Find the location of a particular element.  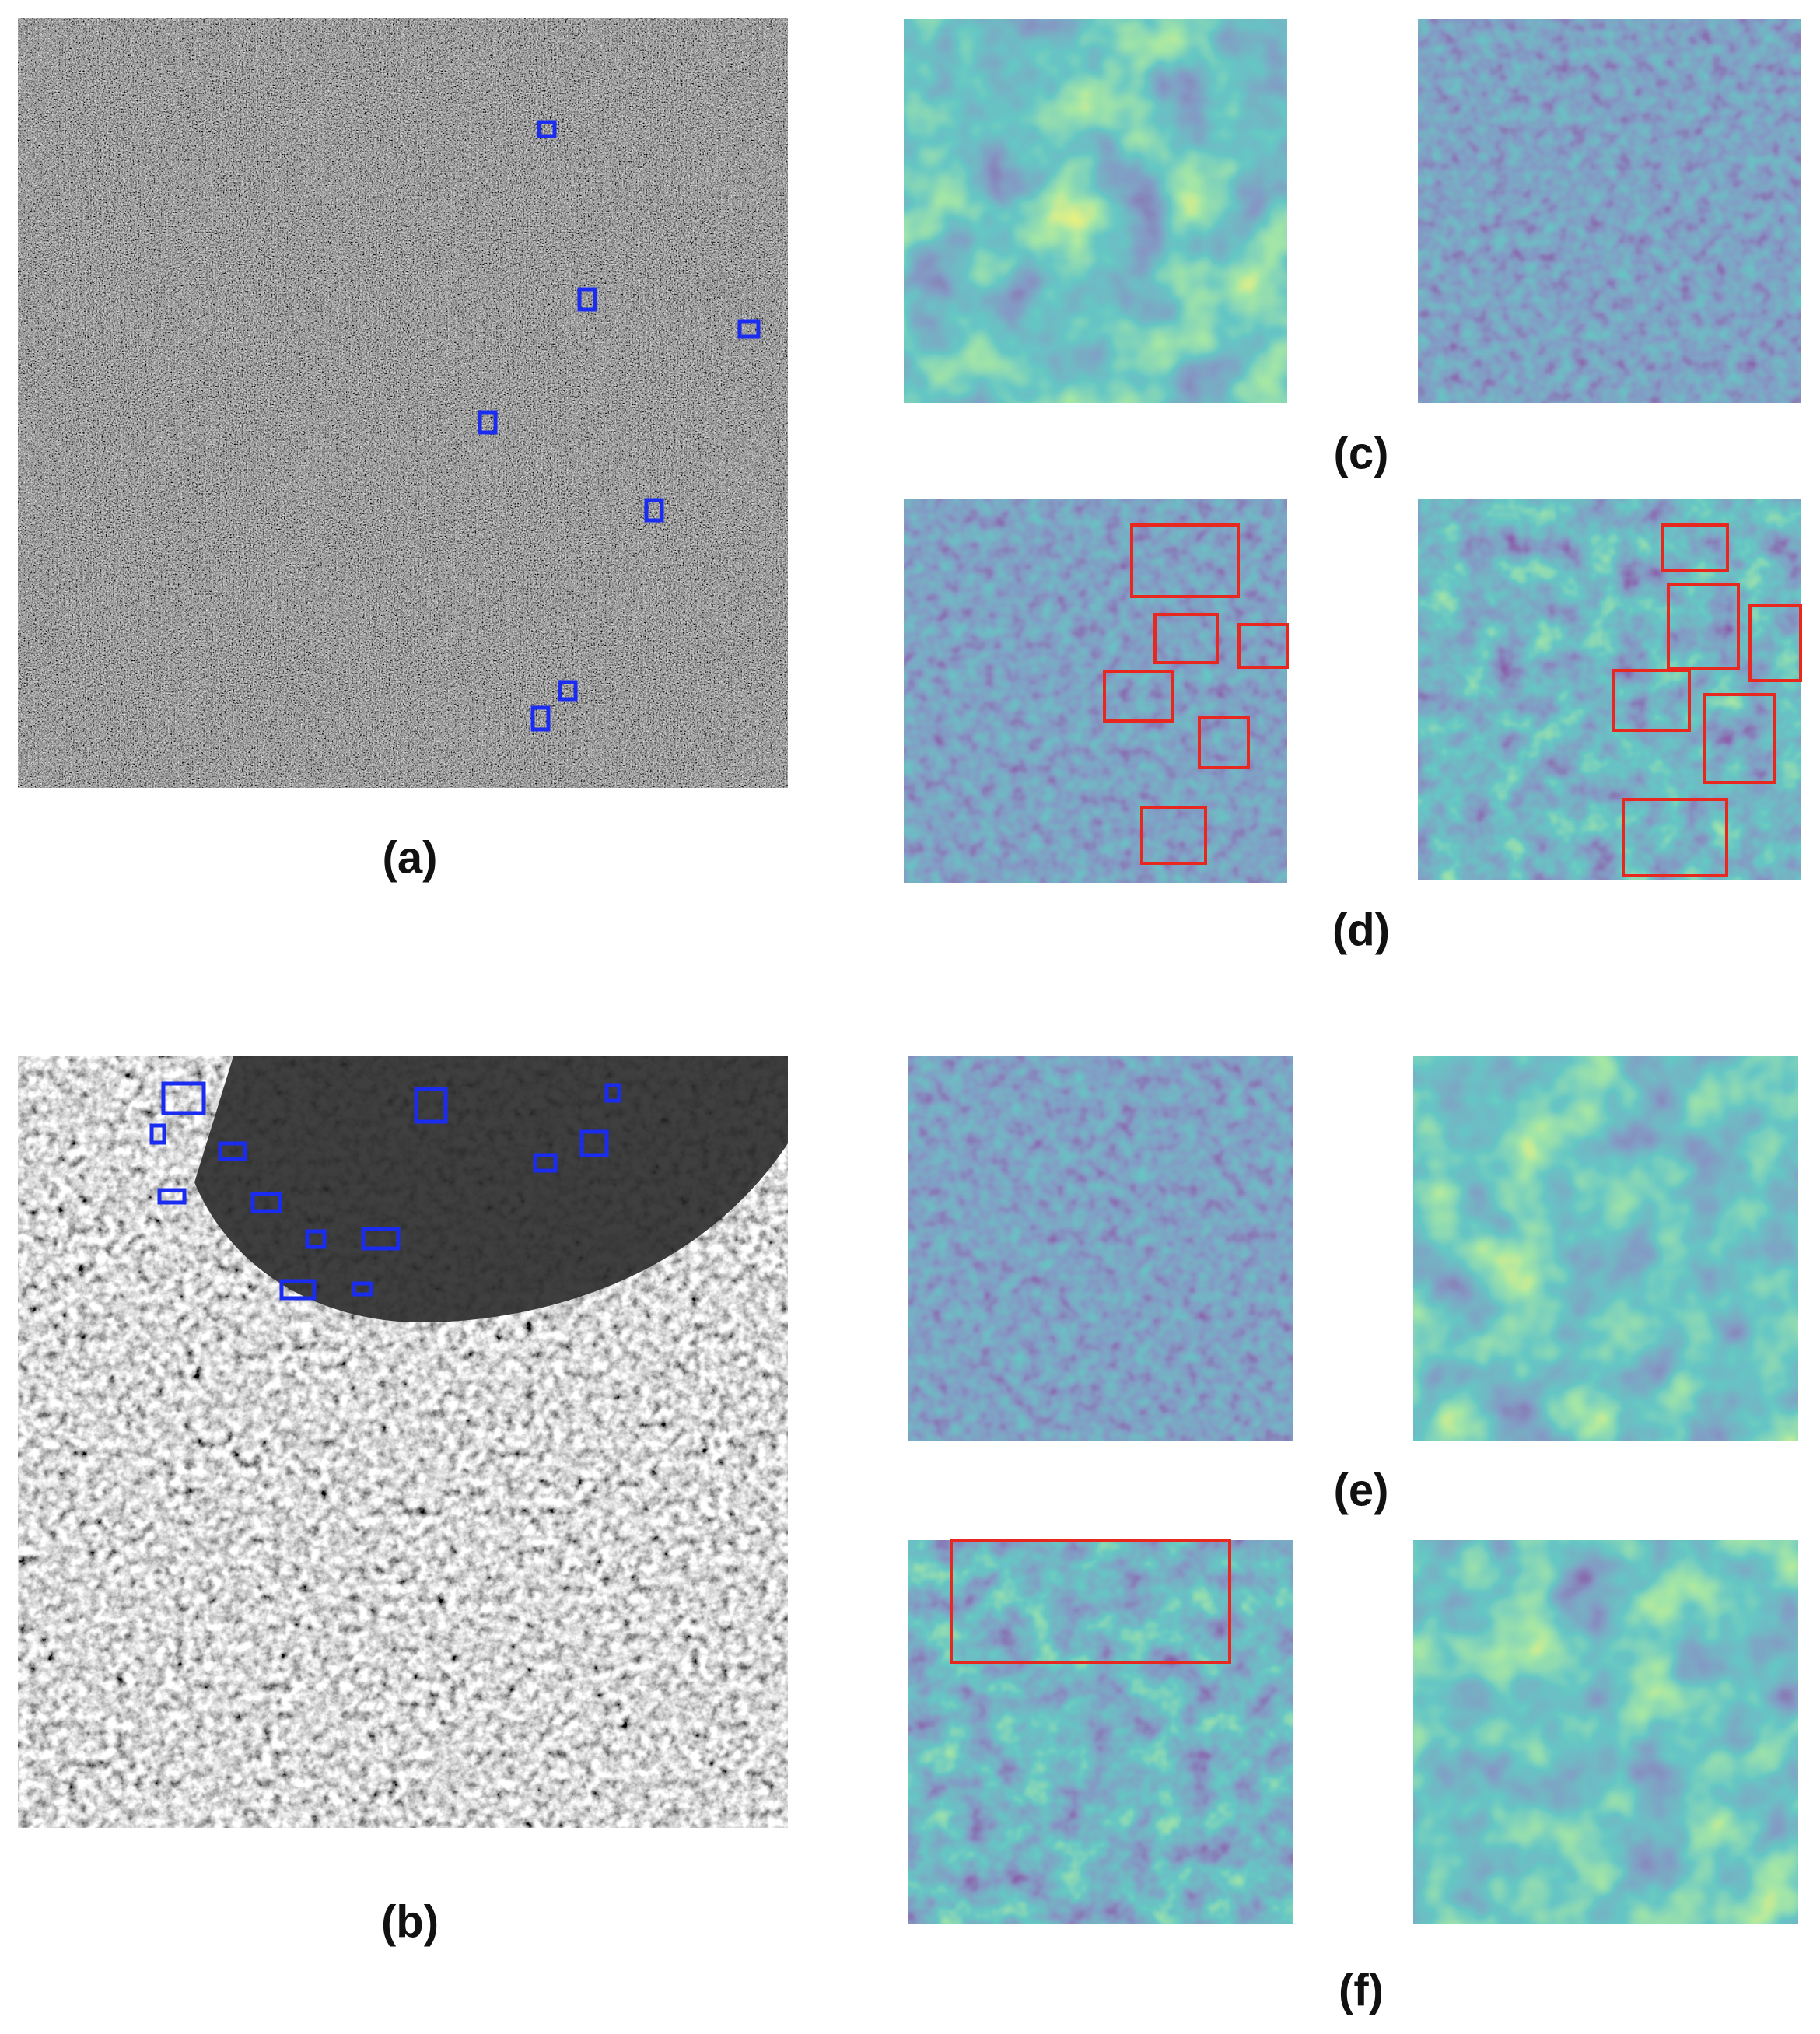

sea-region is located at coordinates (491, 1189).